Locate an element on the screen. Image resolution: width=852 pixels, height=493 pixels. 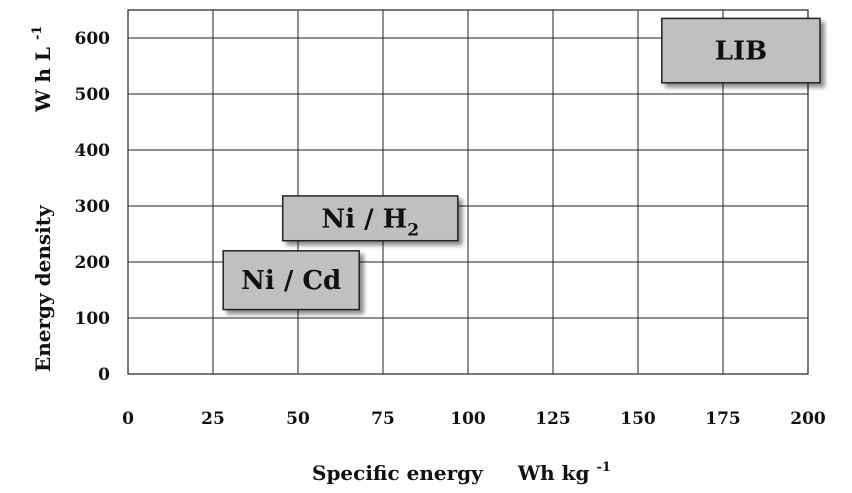
region-lib is located at coordinates (741, 50).